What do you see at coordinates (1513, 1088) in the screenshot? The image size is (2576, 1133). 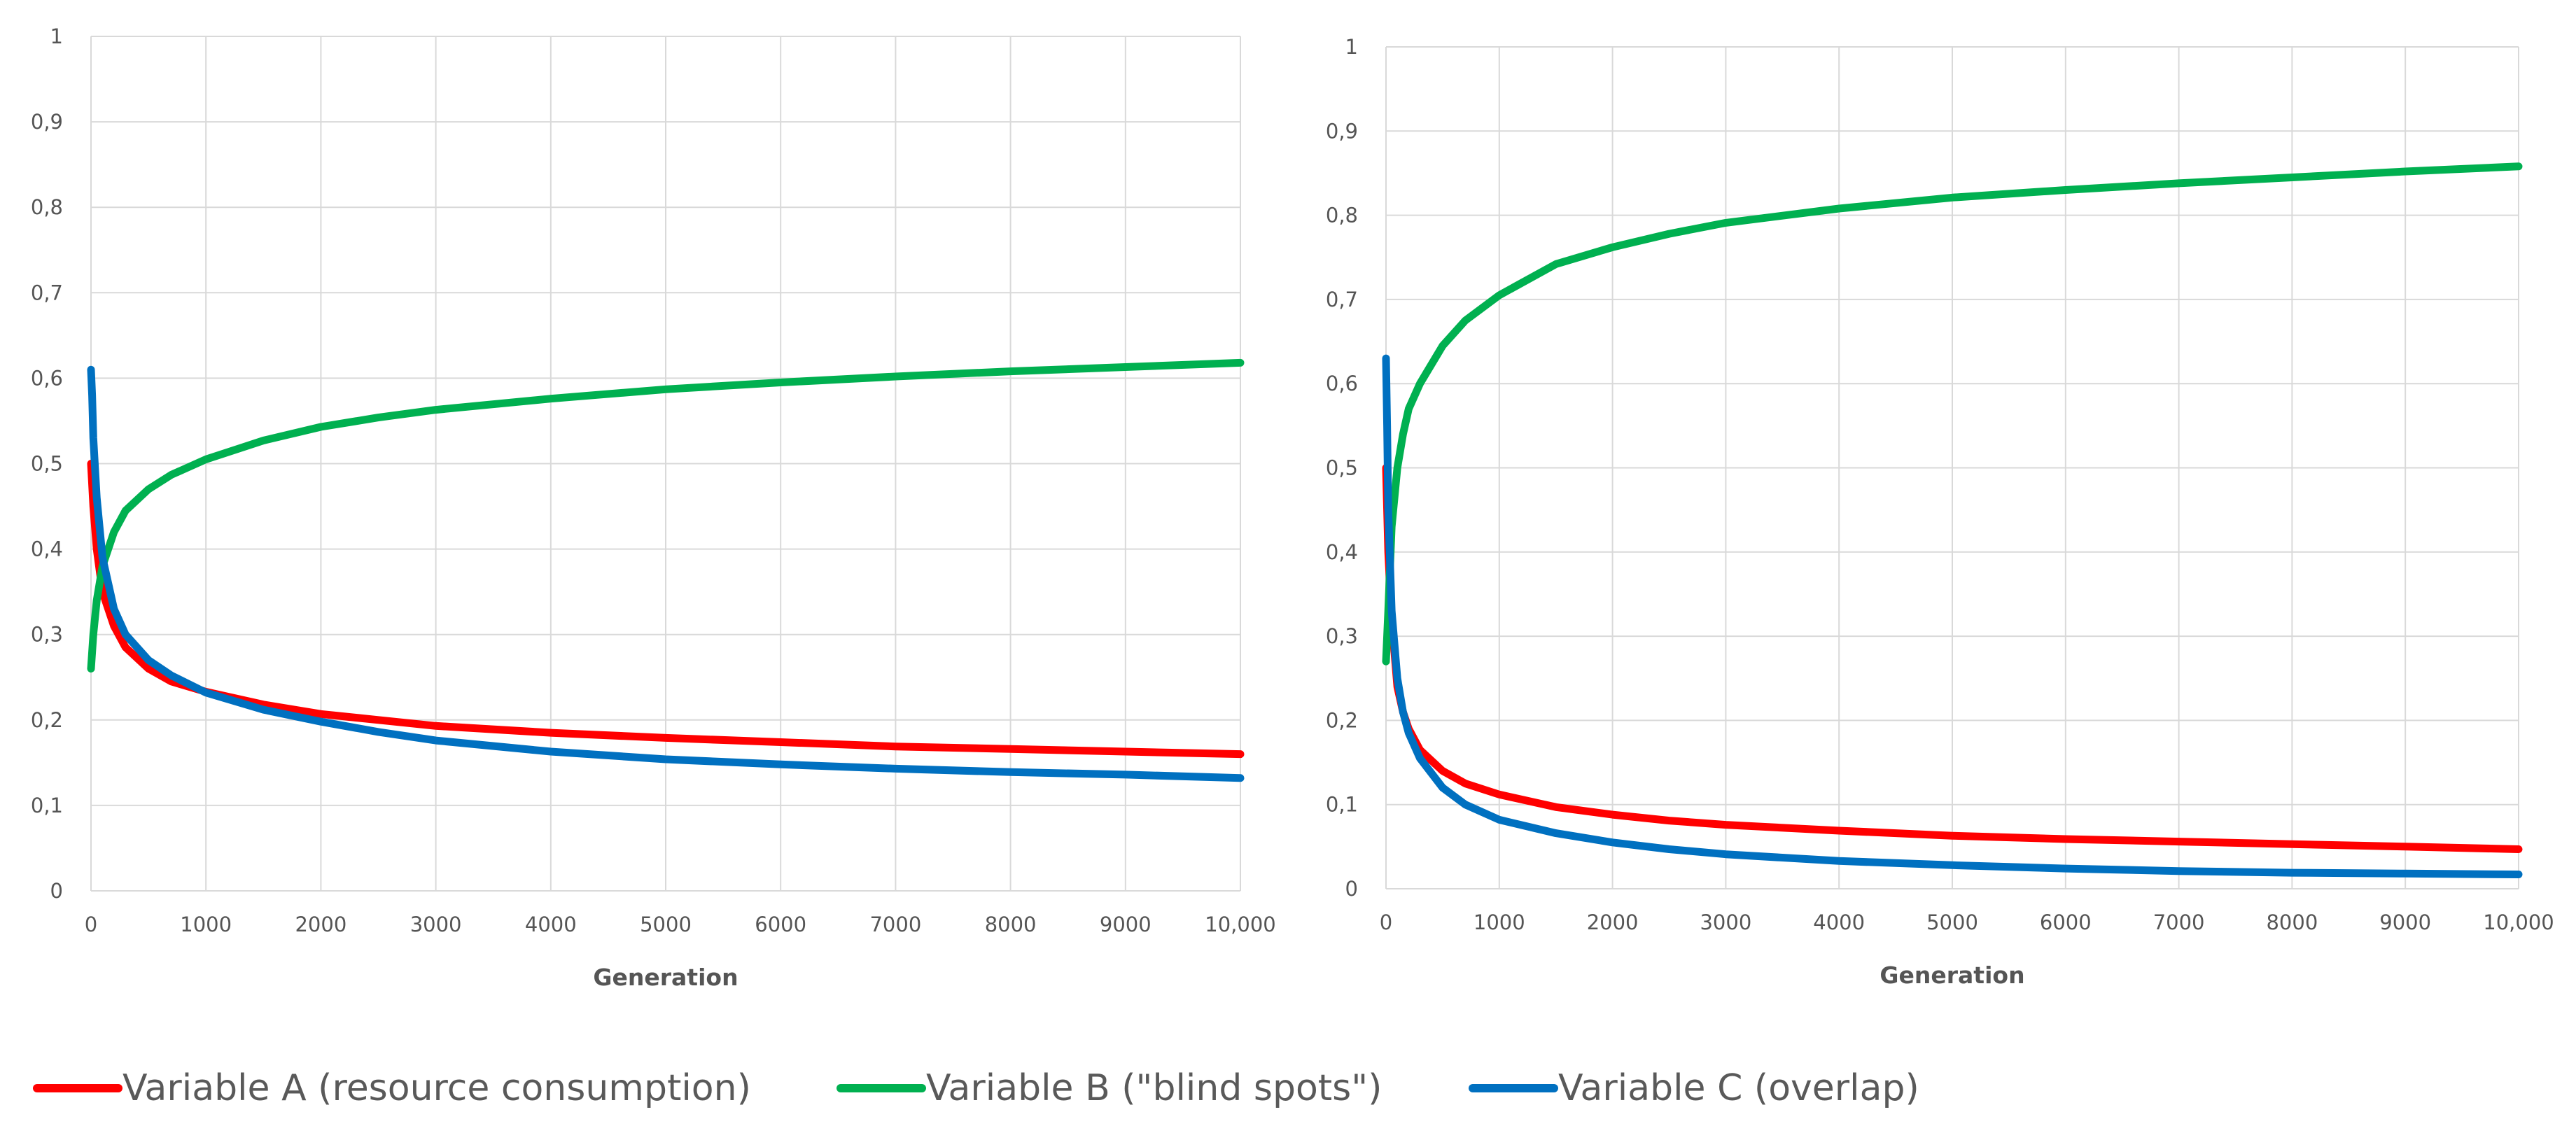 I see `legend-swatch-c` at bounding box center [1513, 1088].